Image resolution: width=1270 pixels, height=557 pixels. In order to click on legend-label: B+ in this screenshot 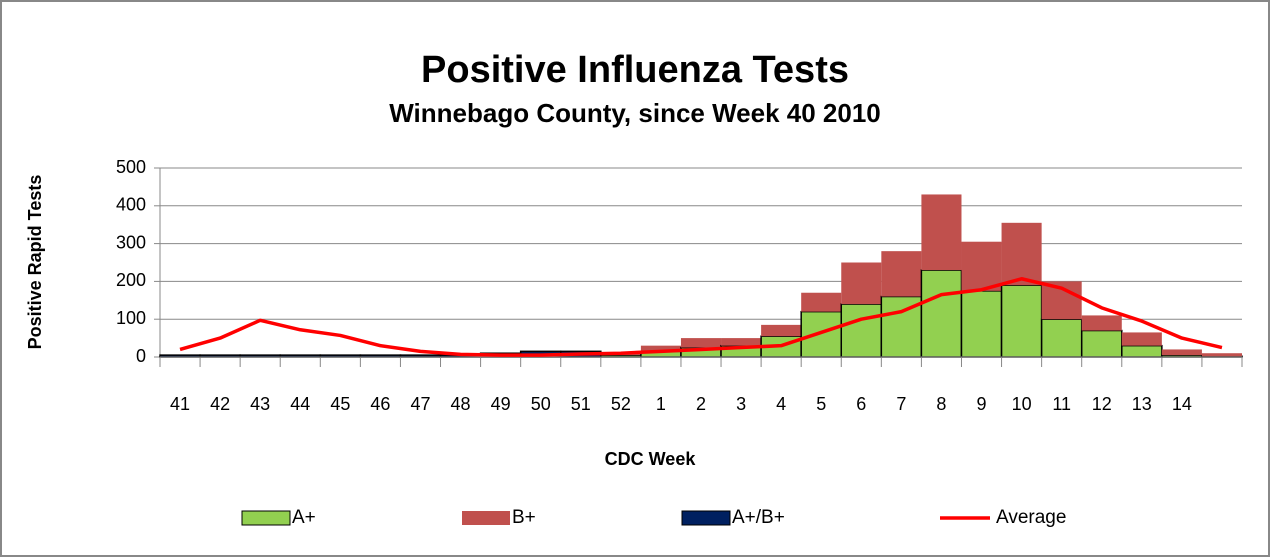, I will do `click(524, 517)`.